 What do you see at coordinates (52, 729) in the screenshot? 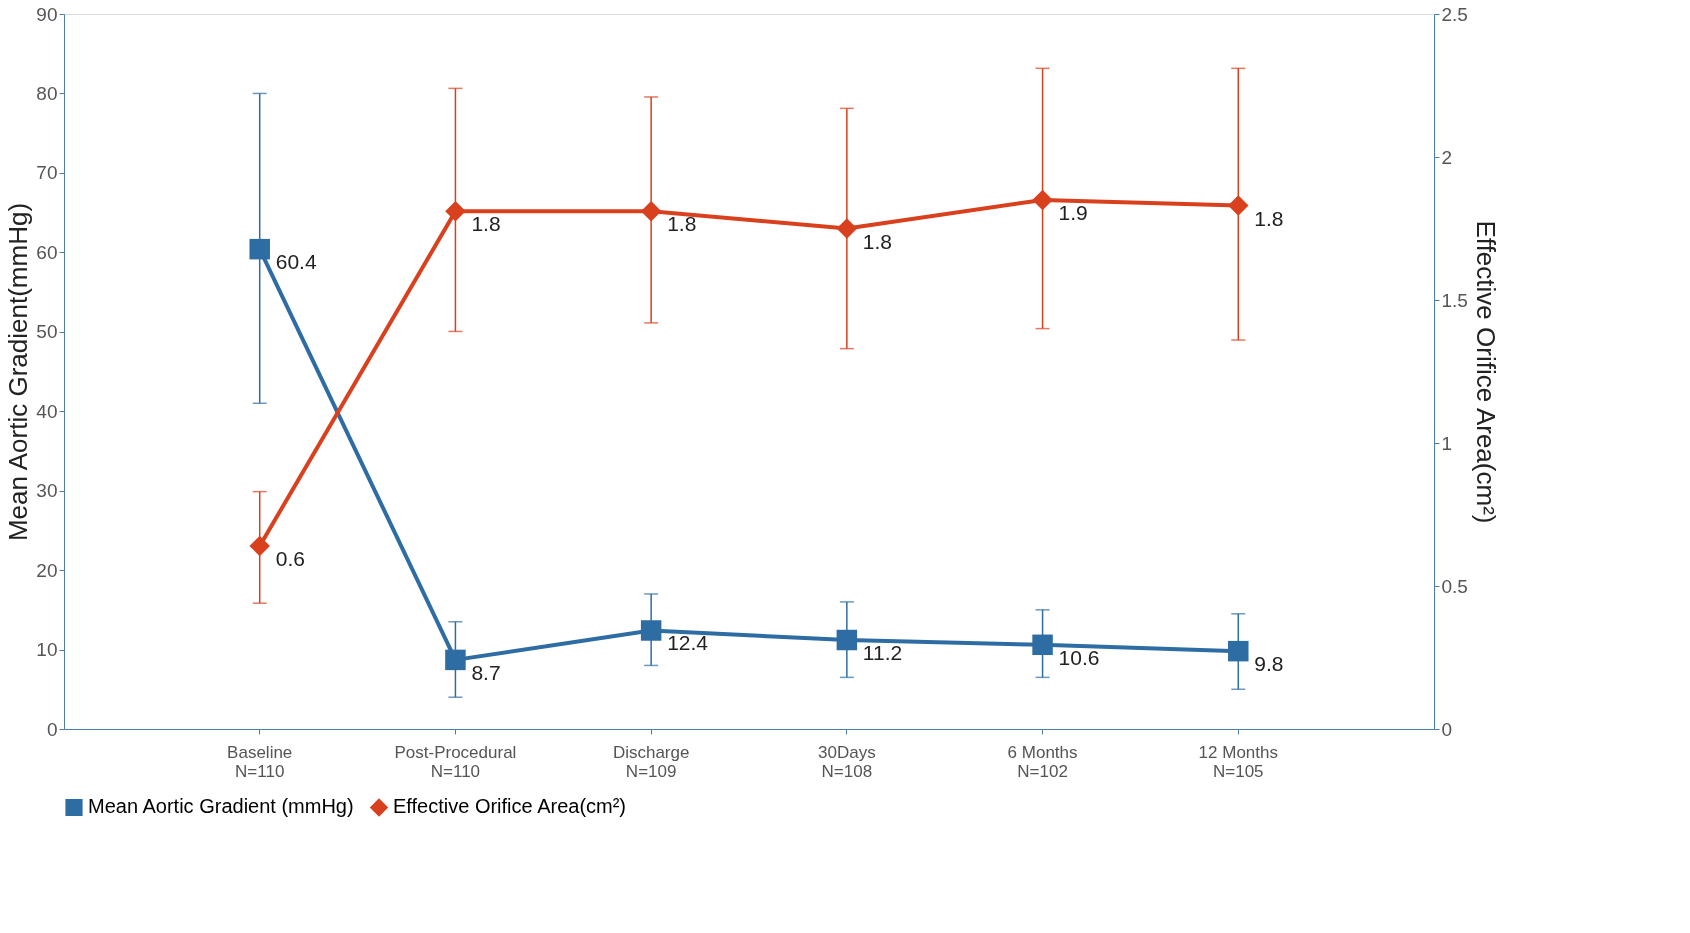
I see `y-tick-label: 0` at bounding box center [52, 729].